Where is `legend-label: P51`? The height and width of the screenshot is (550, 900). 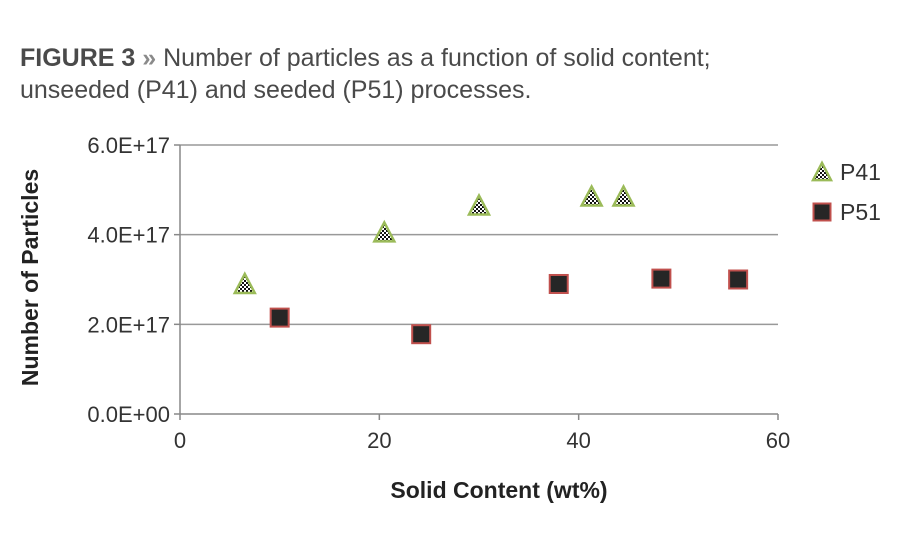 legend-label: P51 is located at coordinates (860, 212).